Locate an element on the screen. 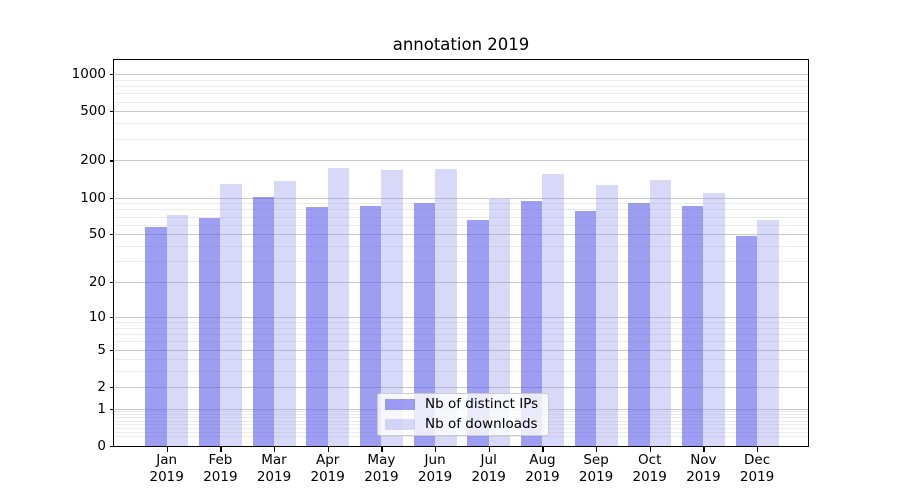 The image size is (900, 500). legend-item-downloads: Nb of downloads is located at coordinates (462, 424).